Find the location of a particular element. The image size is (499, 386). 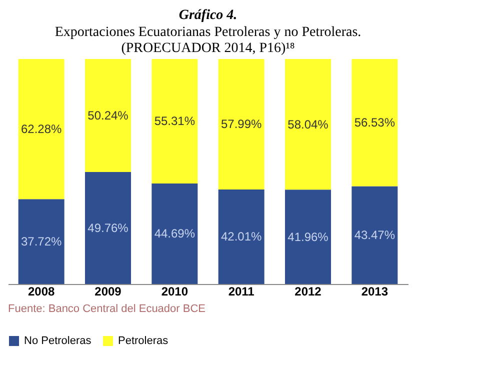

data-label: 43.47% is located at coordinates (375, 235).